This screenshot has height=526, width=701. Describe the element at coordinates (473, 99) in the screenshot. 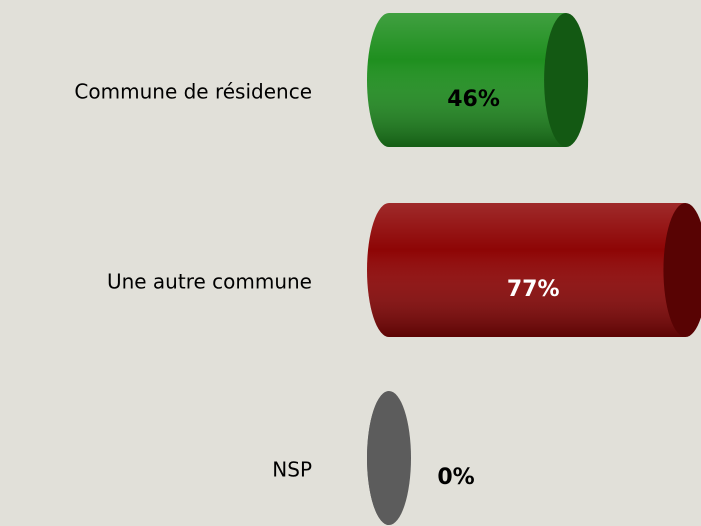

I see `value-label: 46%` at that location.